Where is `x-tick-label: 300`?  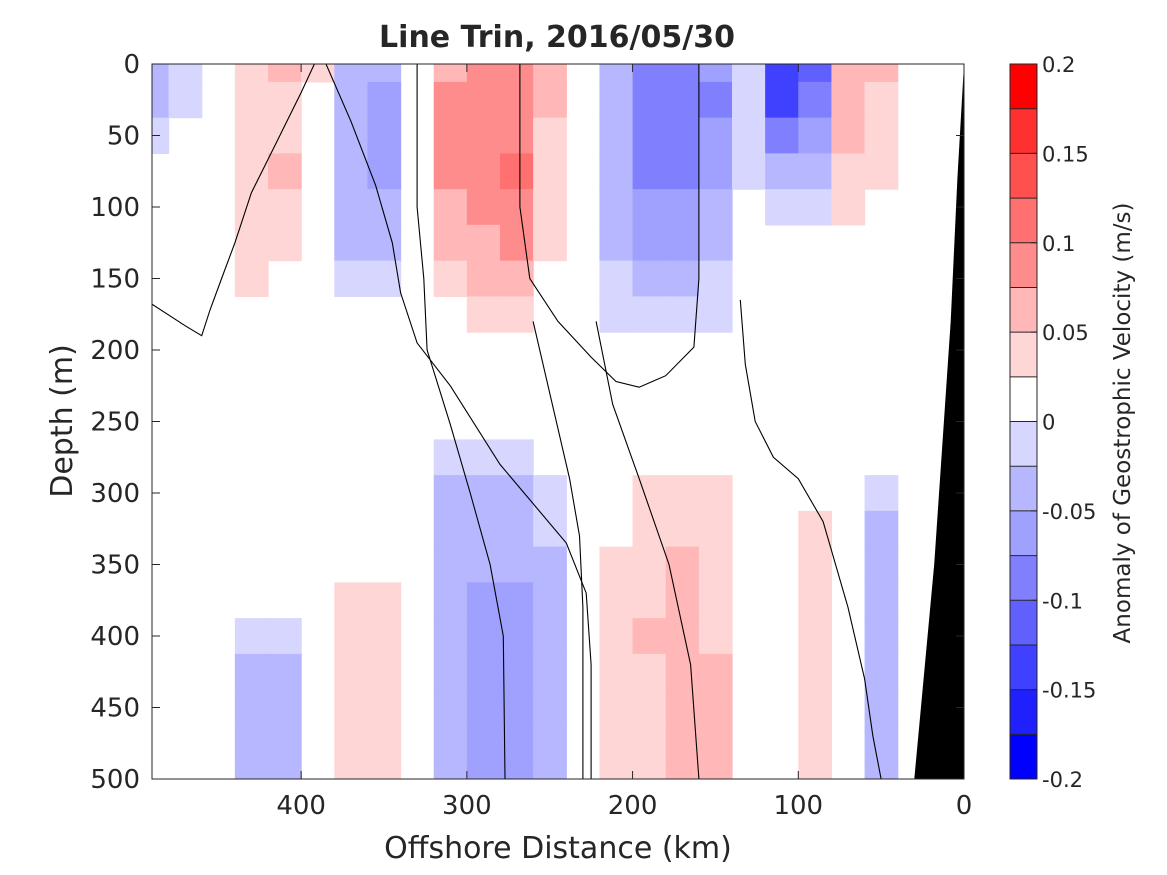
x-tick-label: 300 is located at coordinates (467, 806).